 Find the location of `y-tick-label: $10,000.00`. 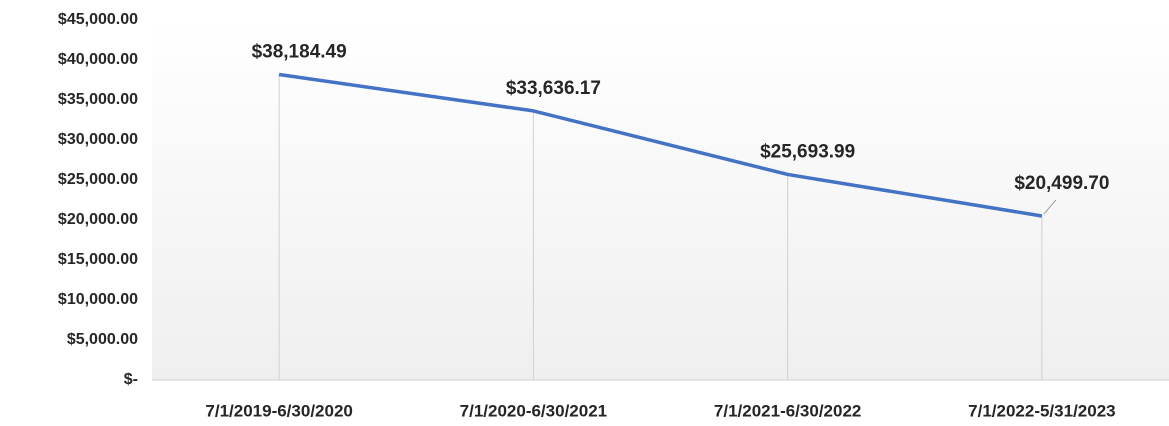

y-tick-label: $10,000.00 is located at coordinates (98, 299).